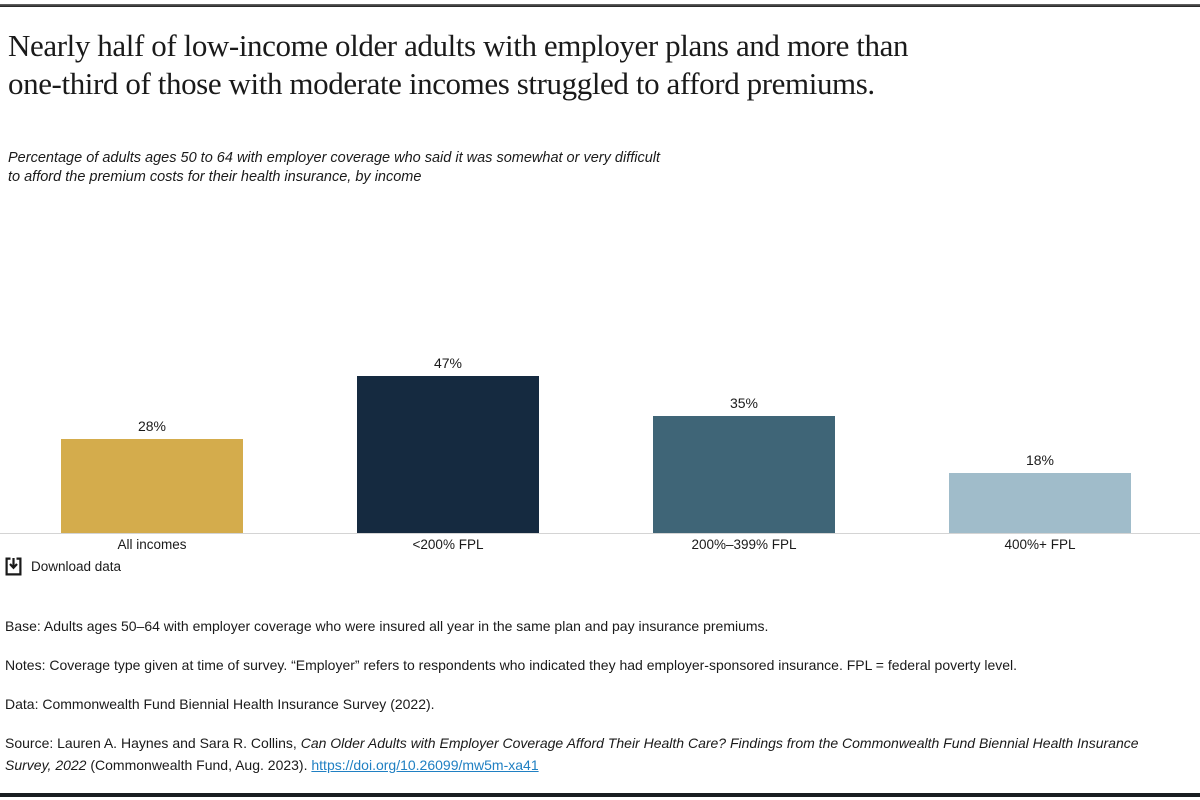 The width and height of the screenshot is (1200, 800). I want to click on bar-value-label: 35%, so click(744, 403).